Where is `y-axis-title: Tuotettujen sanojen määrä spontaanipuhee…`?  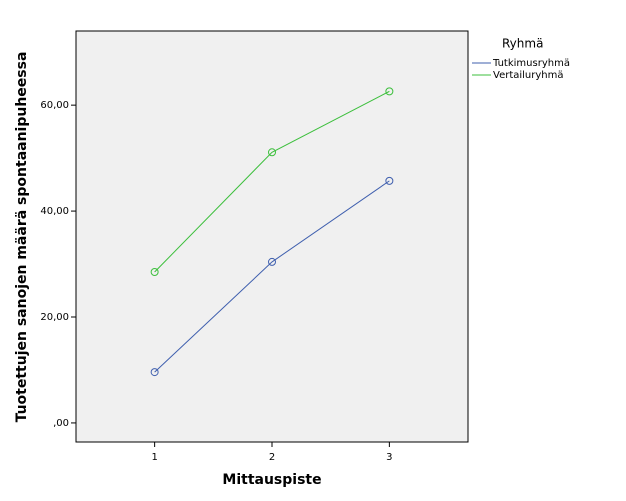 y-axis-title: Tuotettujen sanojen määrä spontaanipuhee… is located at coordinates (22, 237).